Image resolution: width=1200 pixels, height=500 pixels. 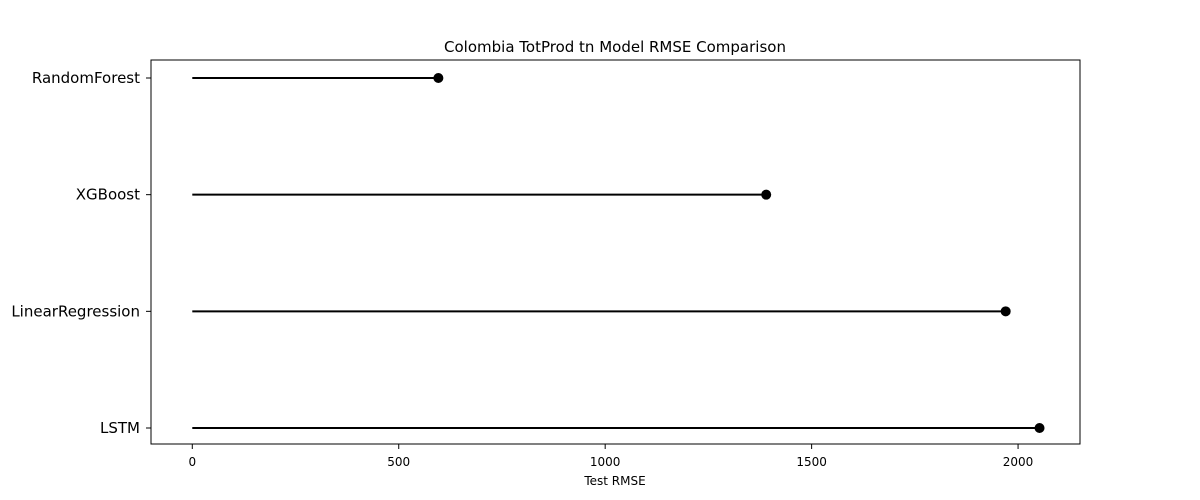 I want to click on y-tick-label-xgboost: XGBoost, so click(x=108, y=195).